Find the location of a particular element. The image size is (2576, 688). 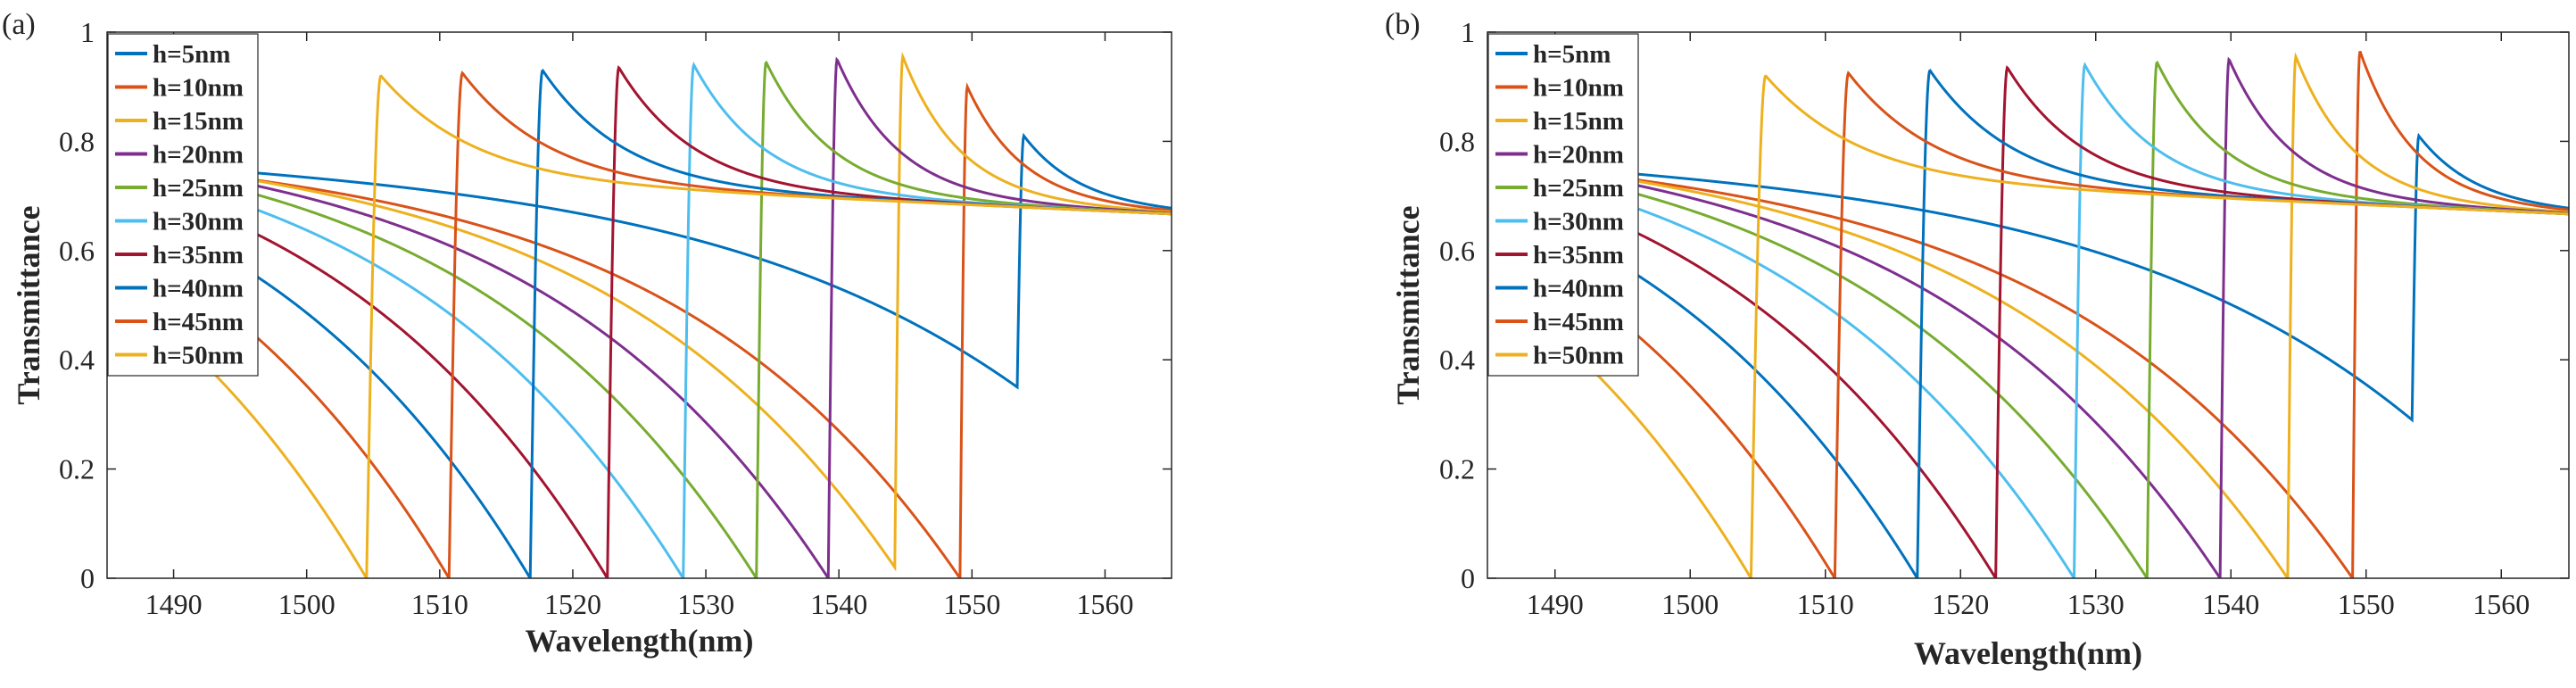

panel-label: (a) is located at coordinates (19, 25).